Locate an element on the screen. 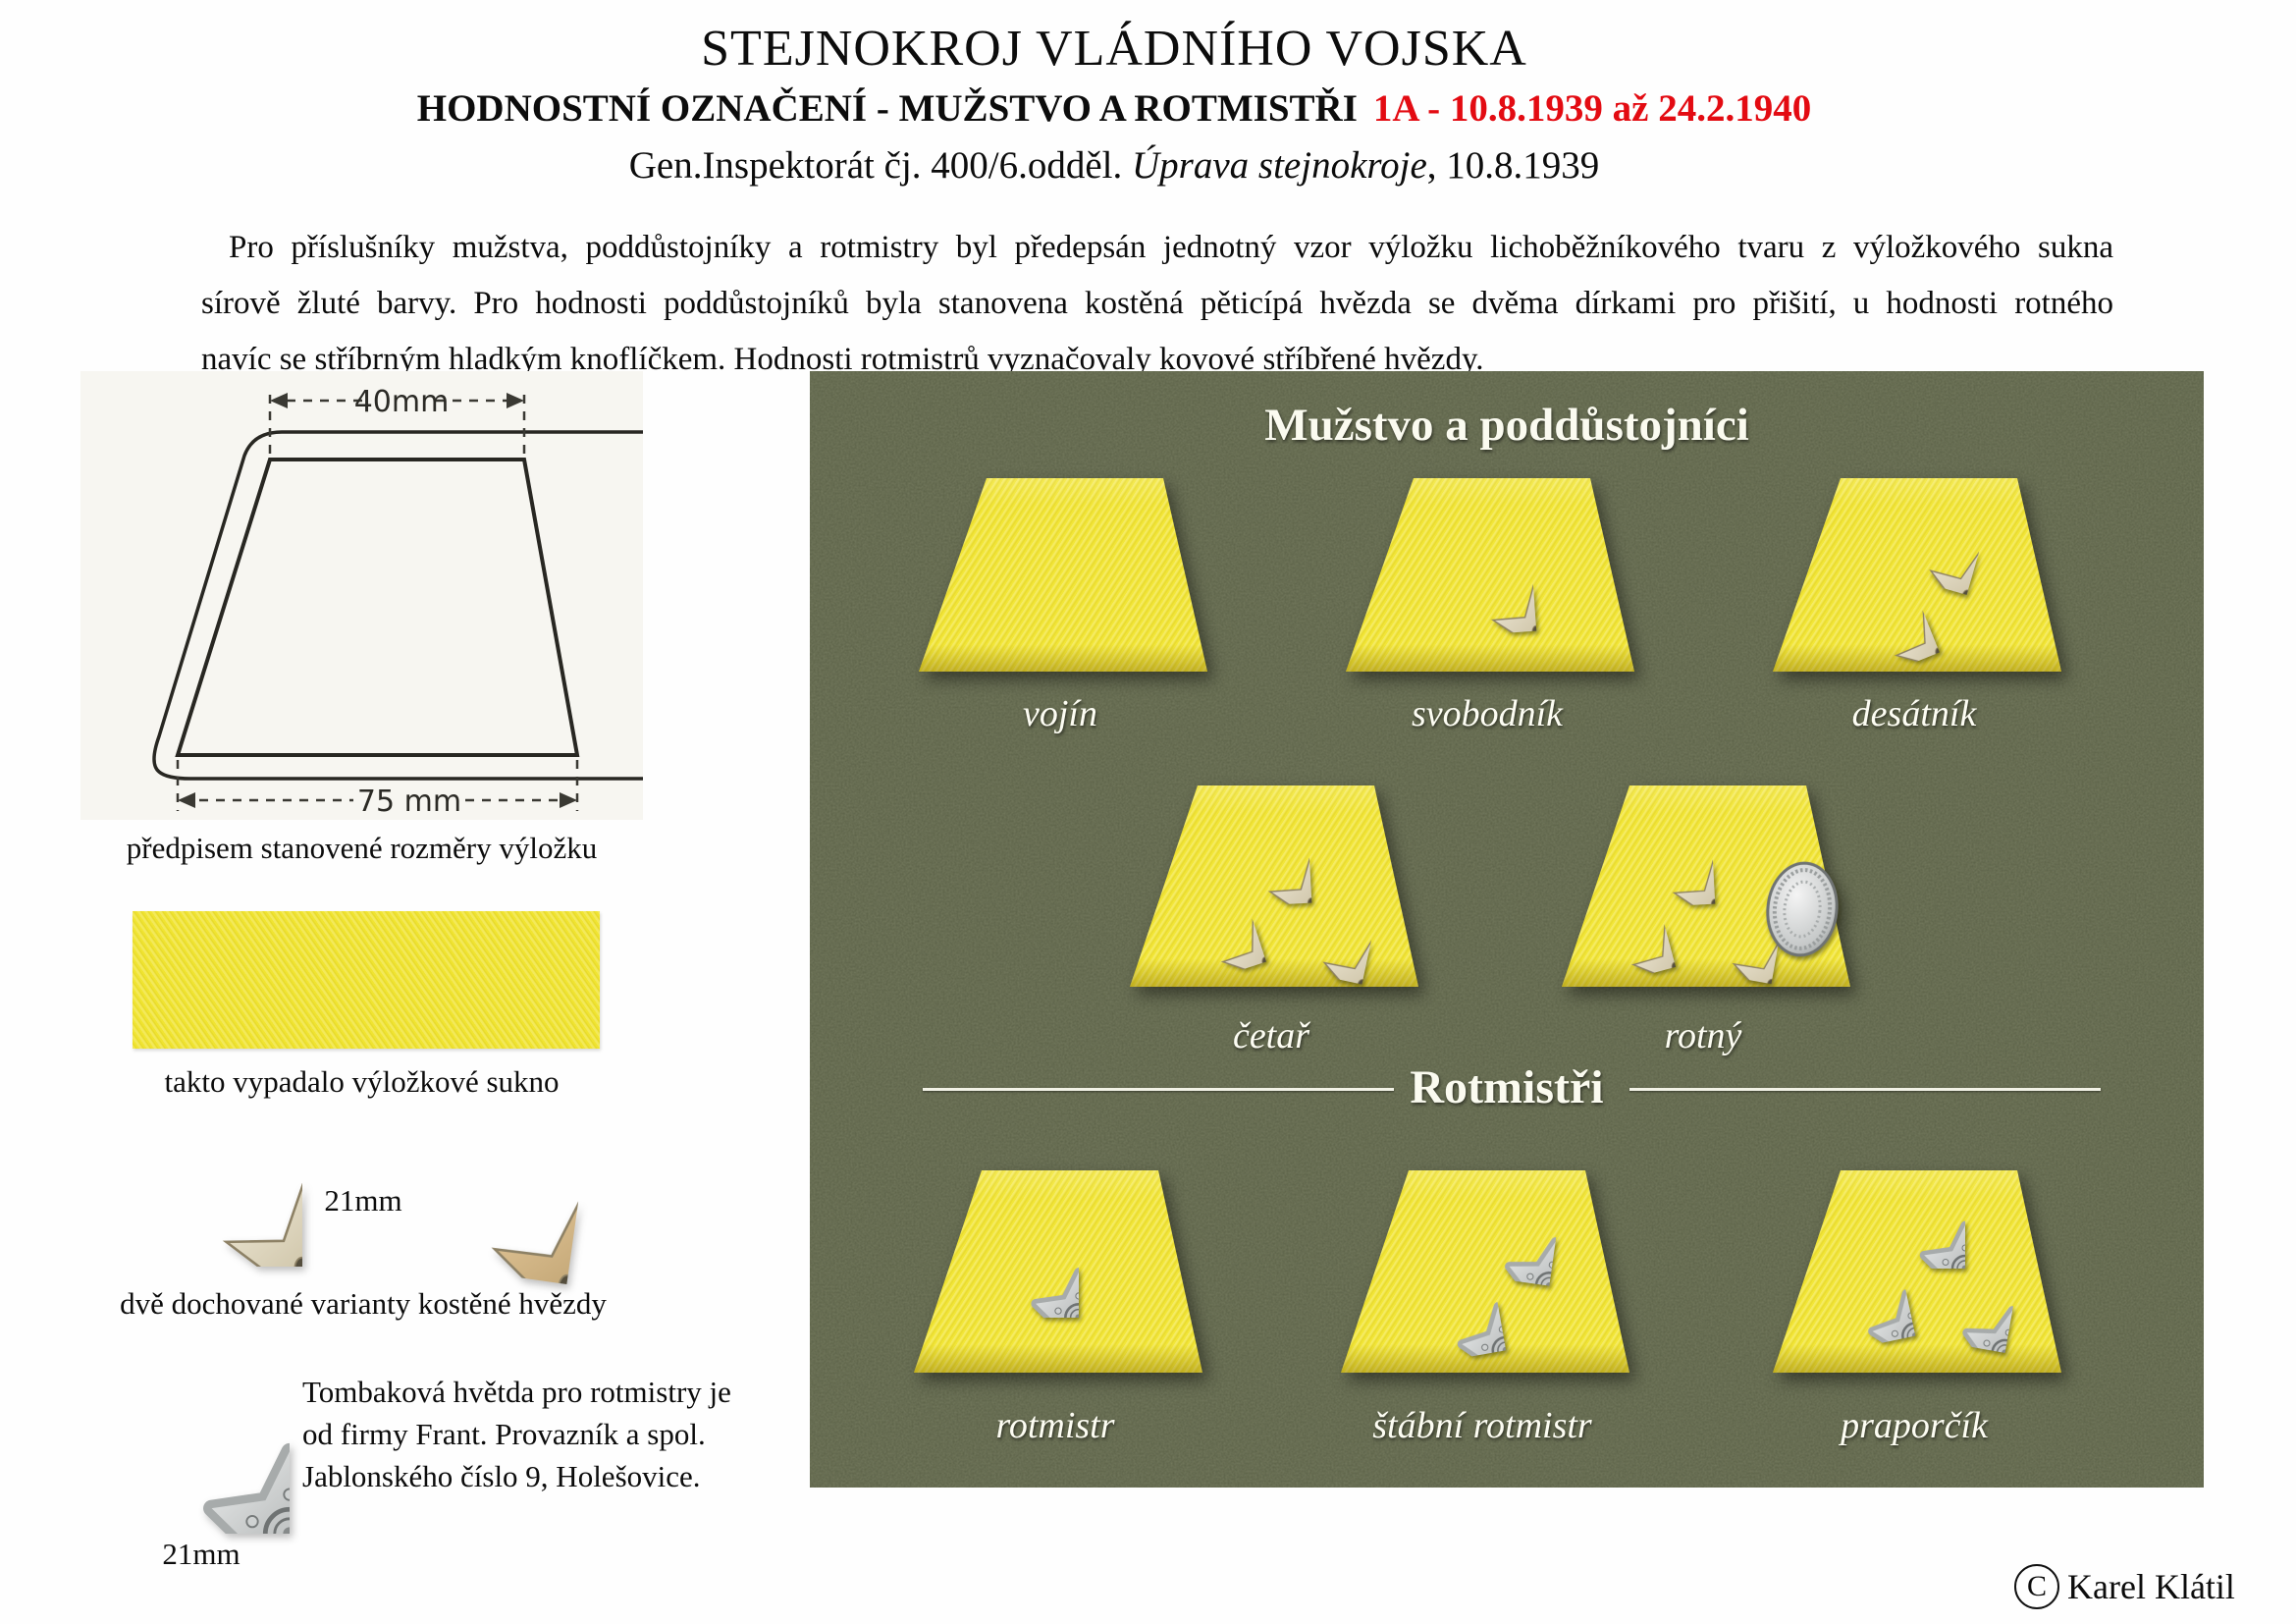  copyright: C Karel Klátil is located at coordinates (2124, 1586).